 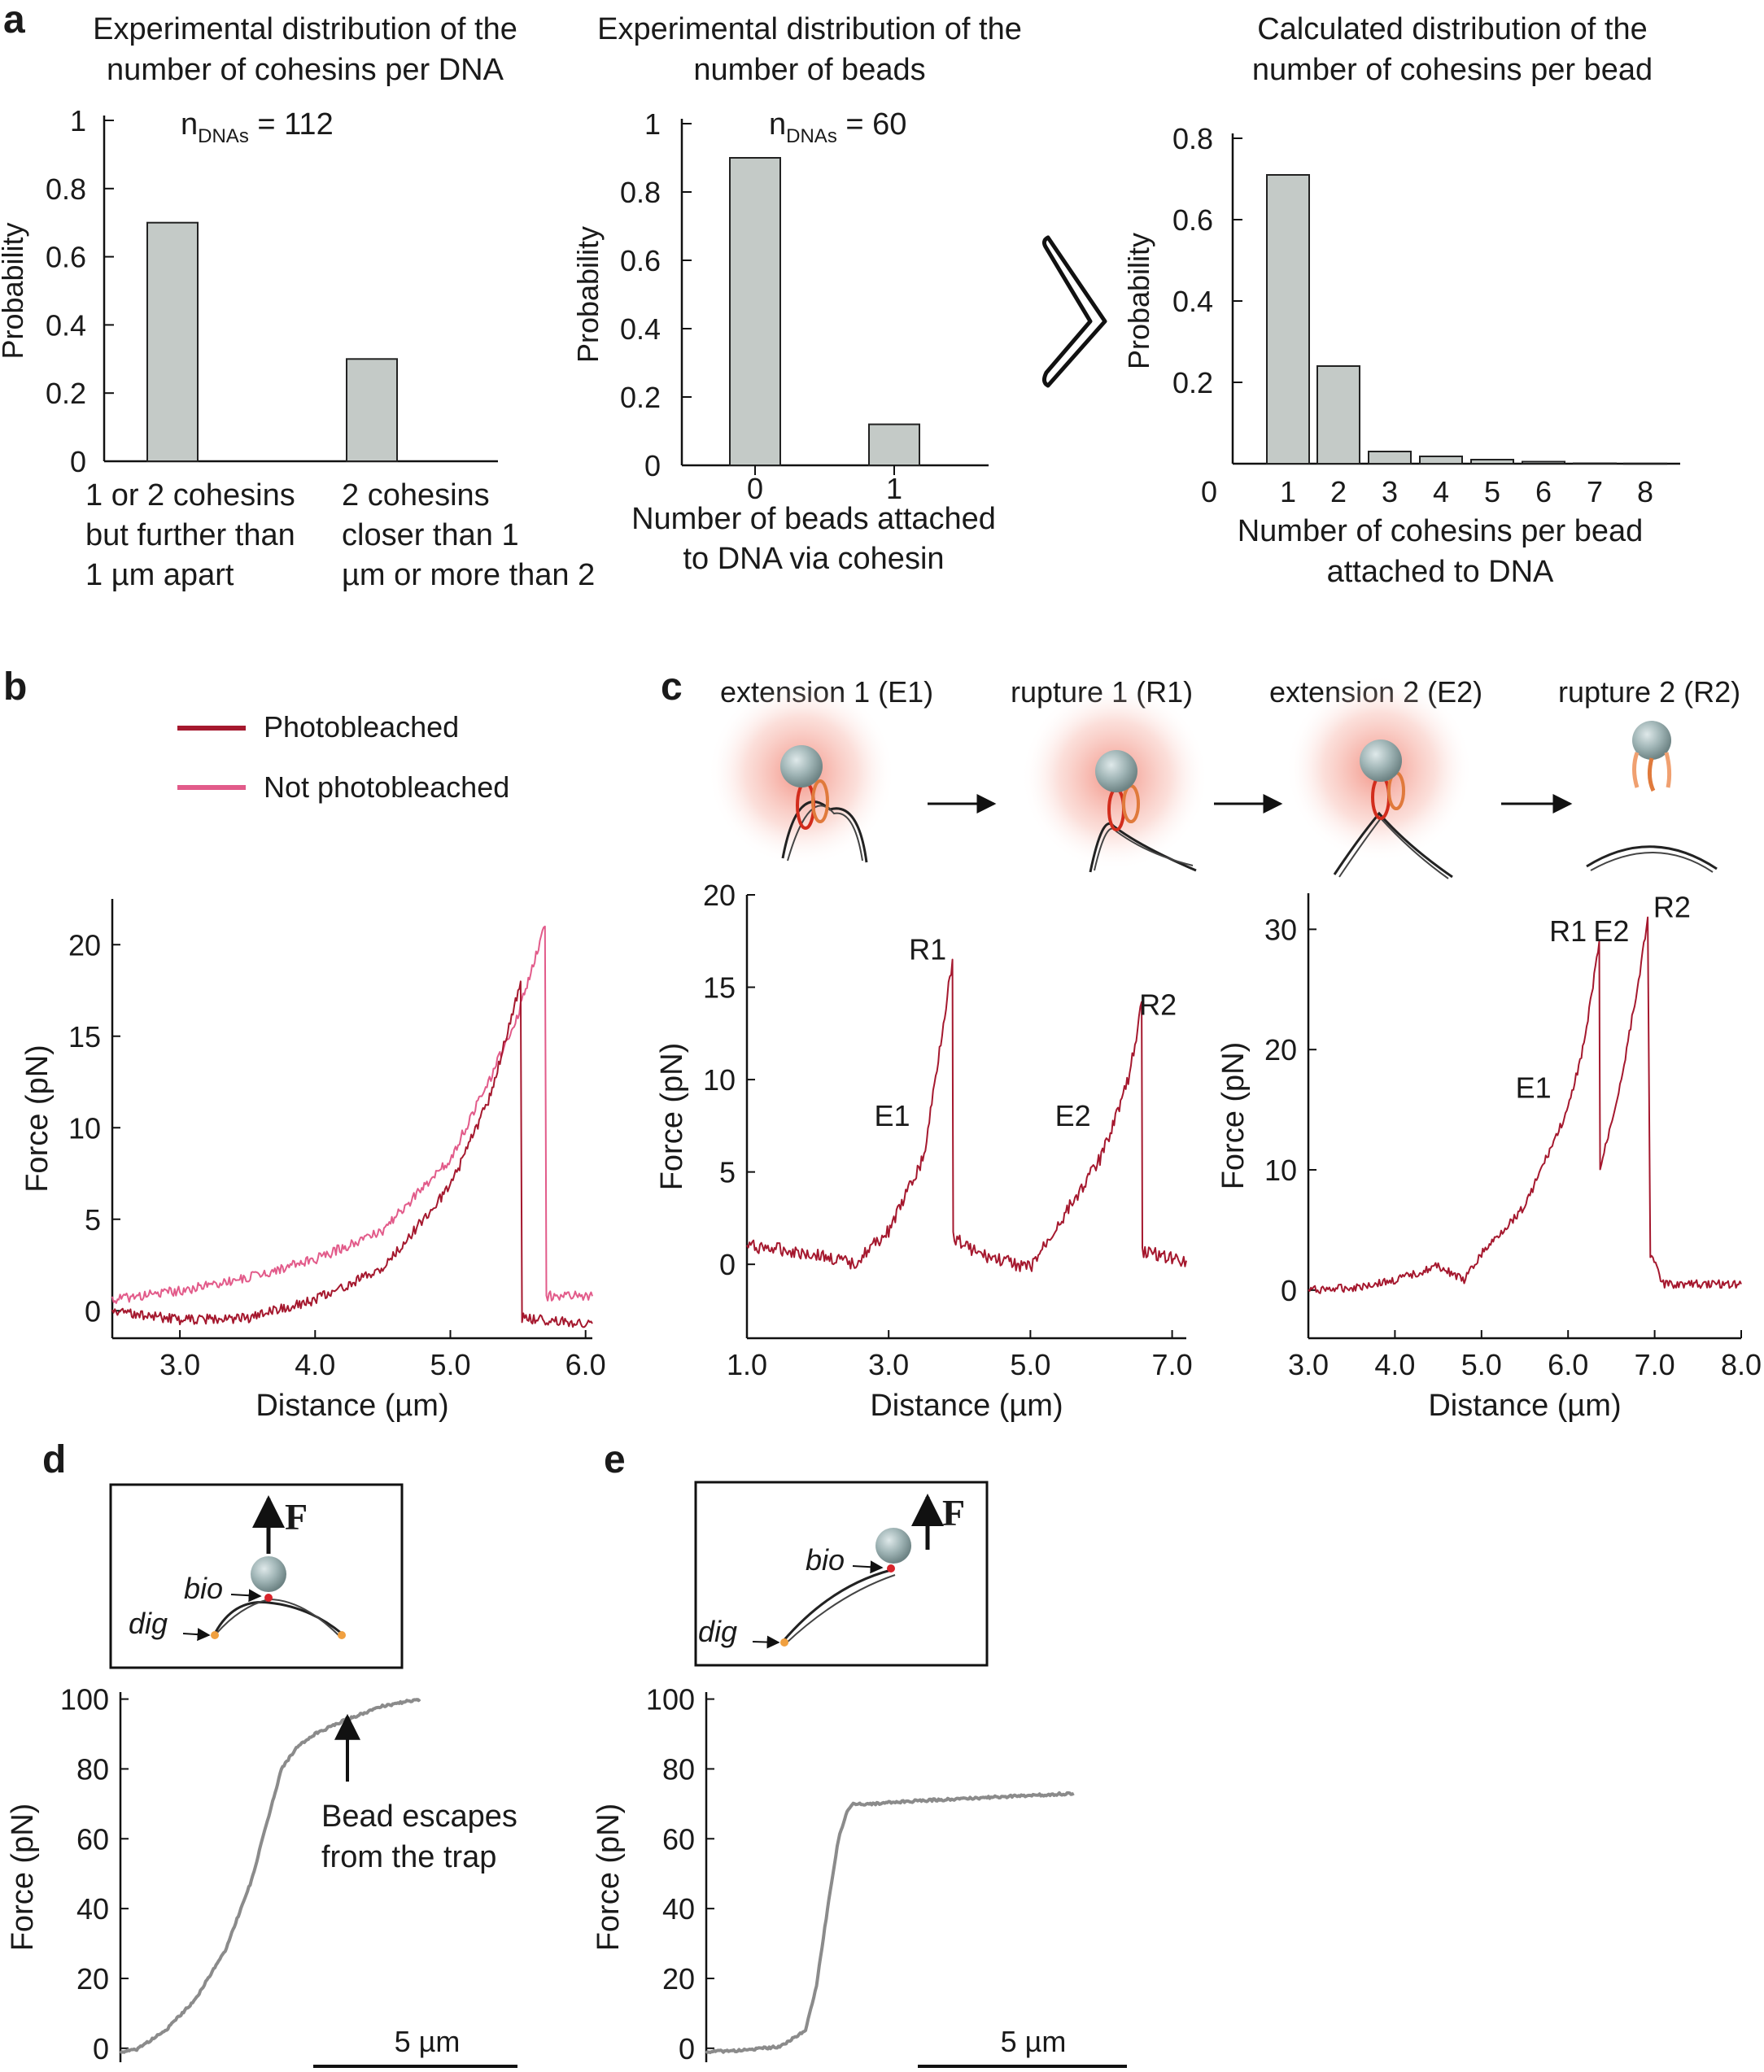 What do you see at coordinates (672, 1117) in the screenshot?
I see `y-axis-label-c1: Force (pN)` at bounding box center [672, 1117].